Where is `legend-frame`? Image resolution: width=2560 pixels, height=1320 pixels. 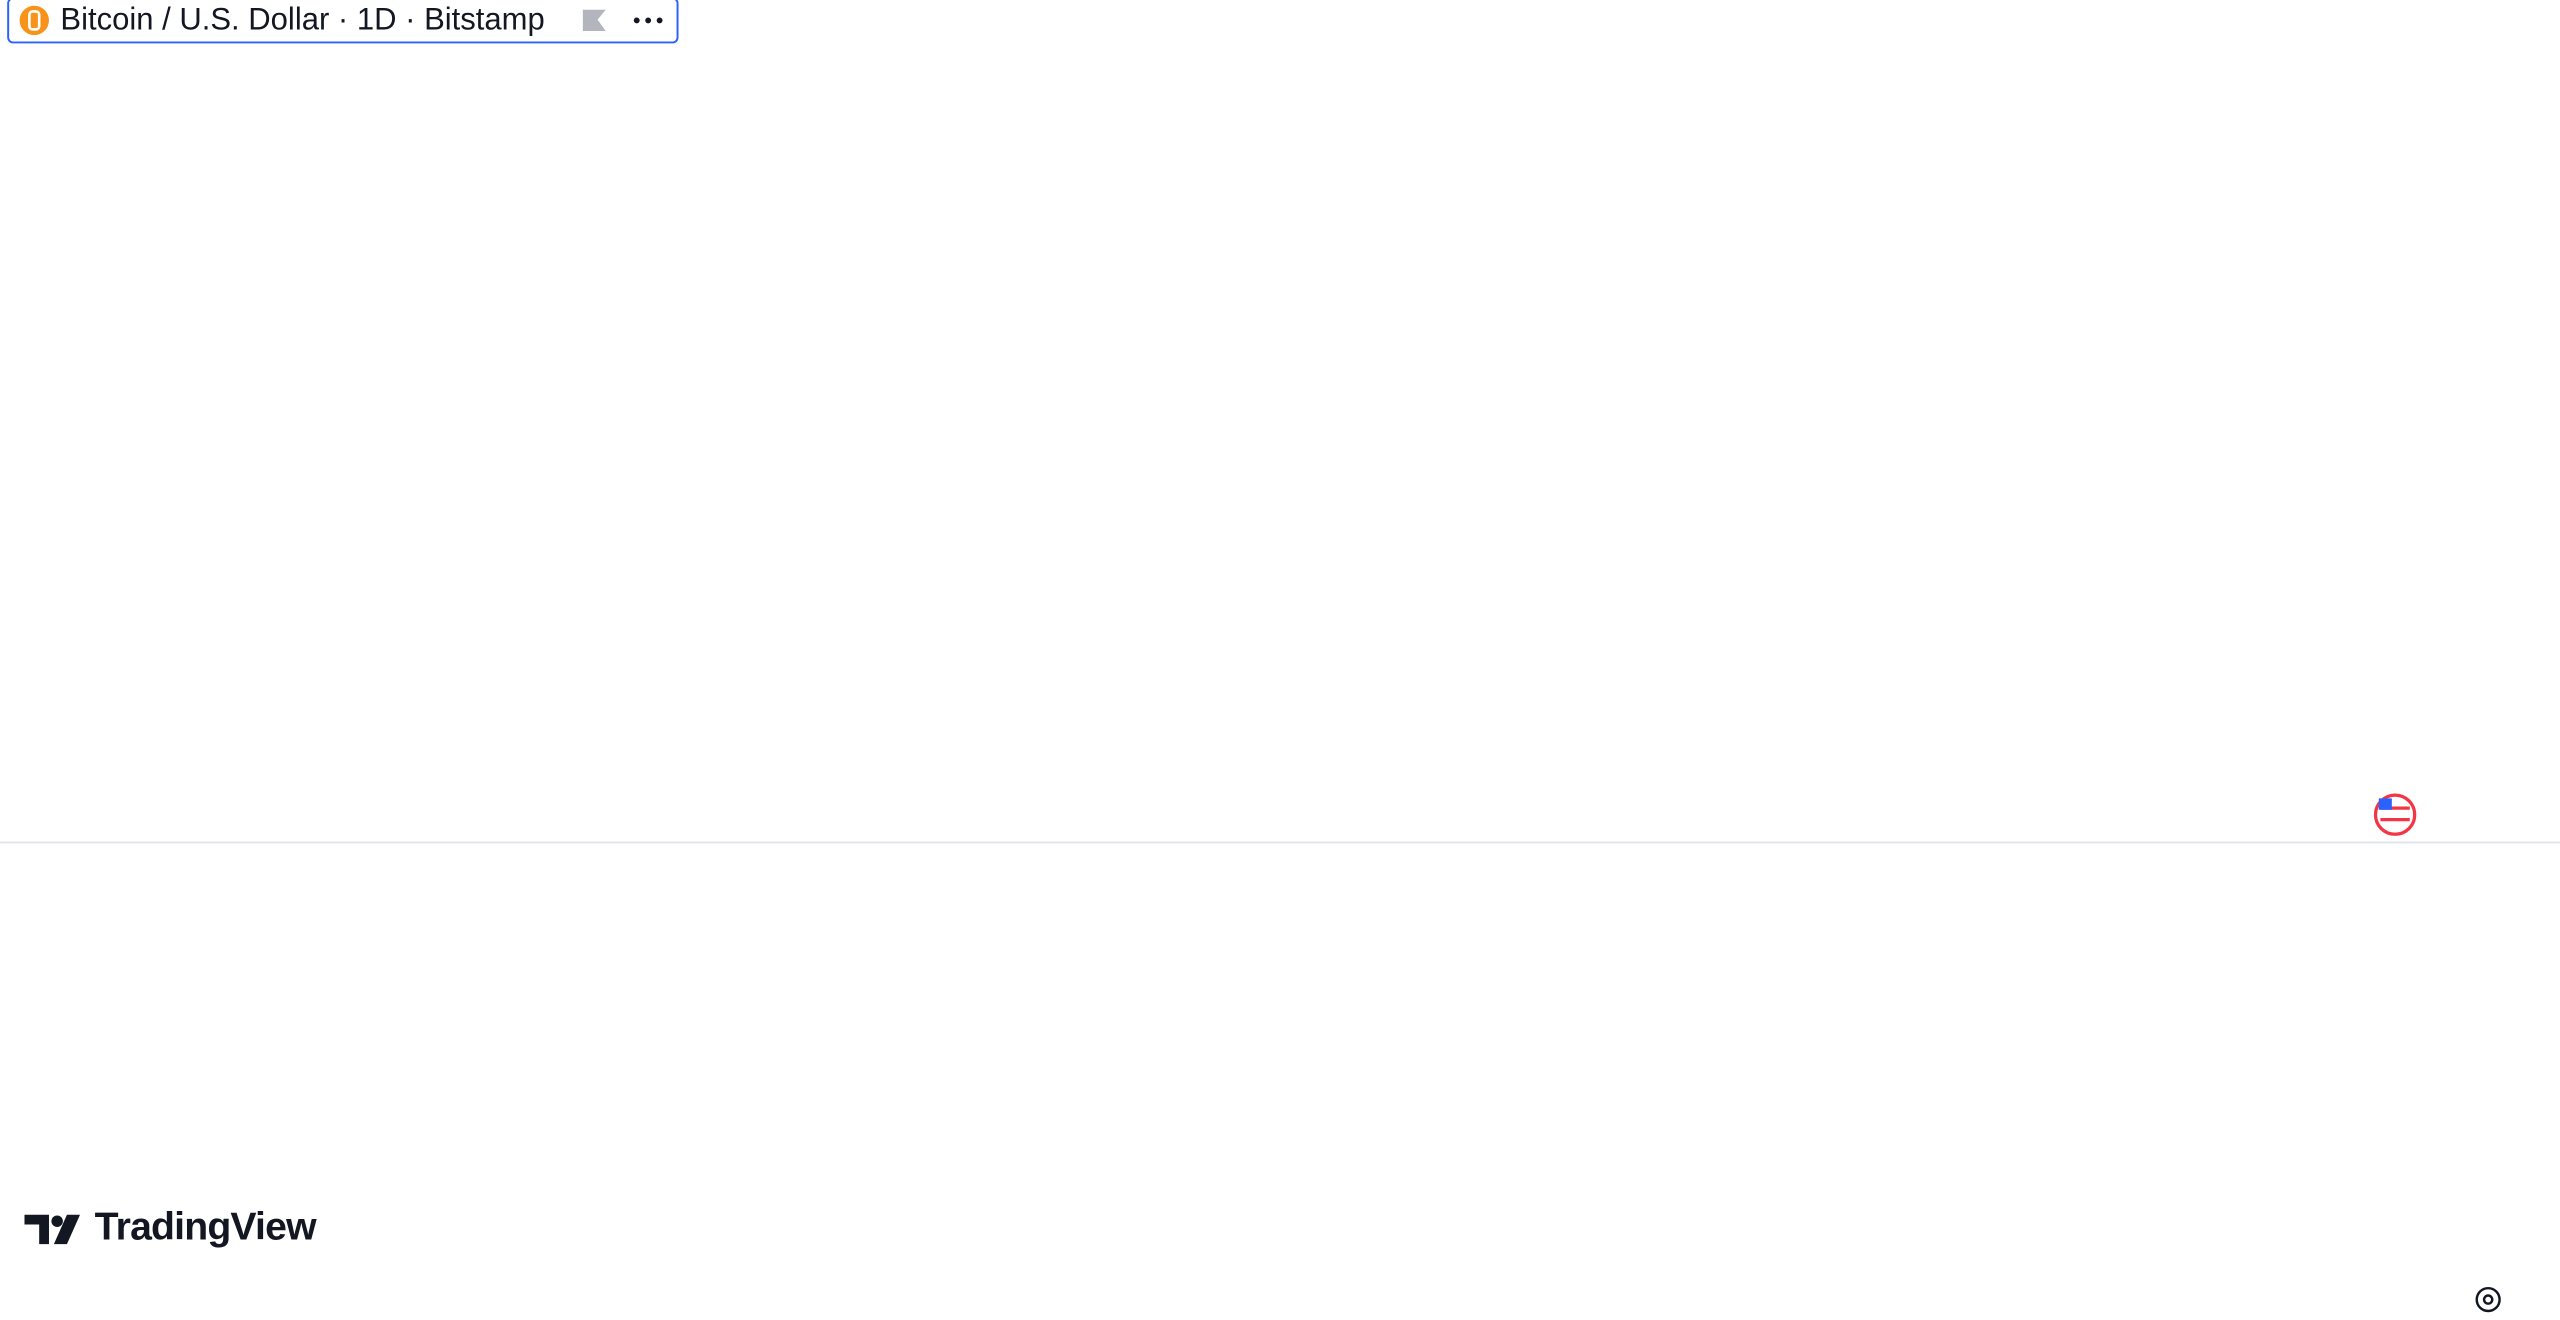 legend-frame is located at coordinates (343, 22).